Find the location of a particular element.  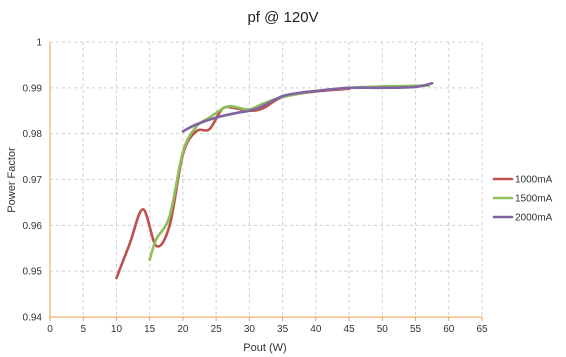

x-tick-label: 15 is located at coordinates (150, 329).